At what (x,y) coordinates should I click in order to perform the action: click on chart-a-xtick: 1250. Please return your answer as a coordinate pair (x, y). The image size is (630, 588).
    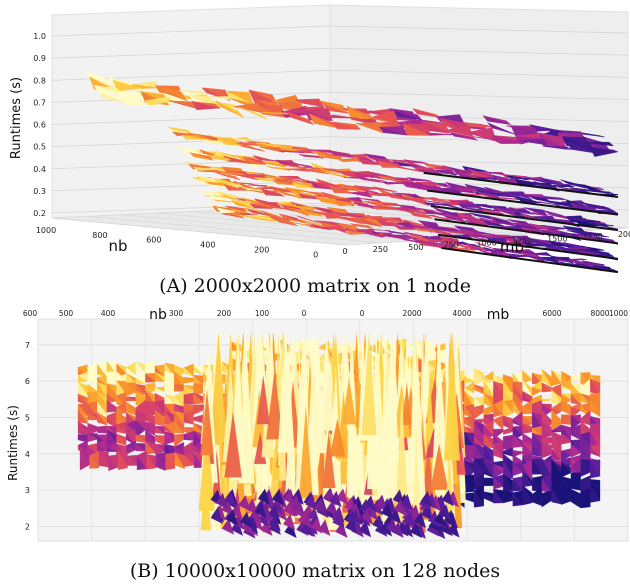
    Looking at the image, I should click on (522, 240).